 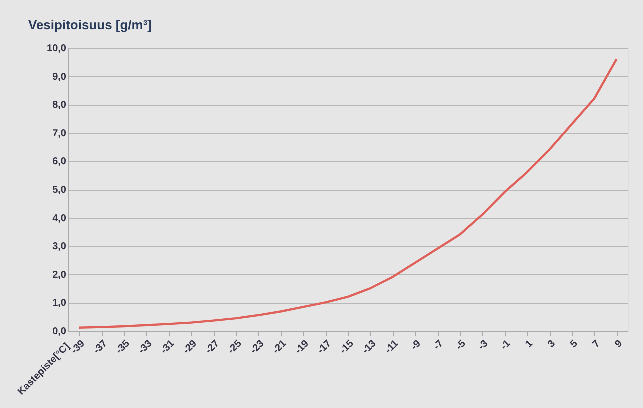 What do you see at coordinates (59, 190) in the screenshot?
I see `y-tick-label: 5,0` at bounding box center [59, 190].